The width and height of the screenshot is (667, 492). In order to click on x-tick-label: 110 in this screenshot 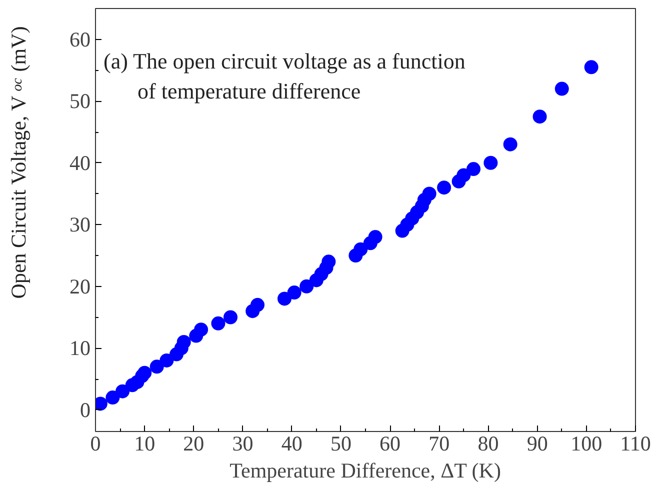, I will do `click(635, 444)`.